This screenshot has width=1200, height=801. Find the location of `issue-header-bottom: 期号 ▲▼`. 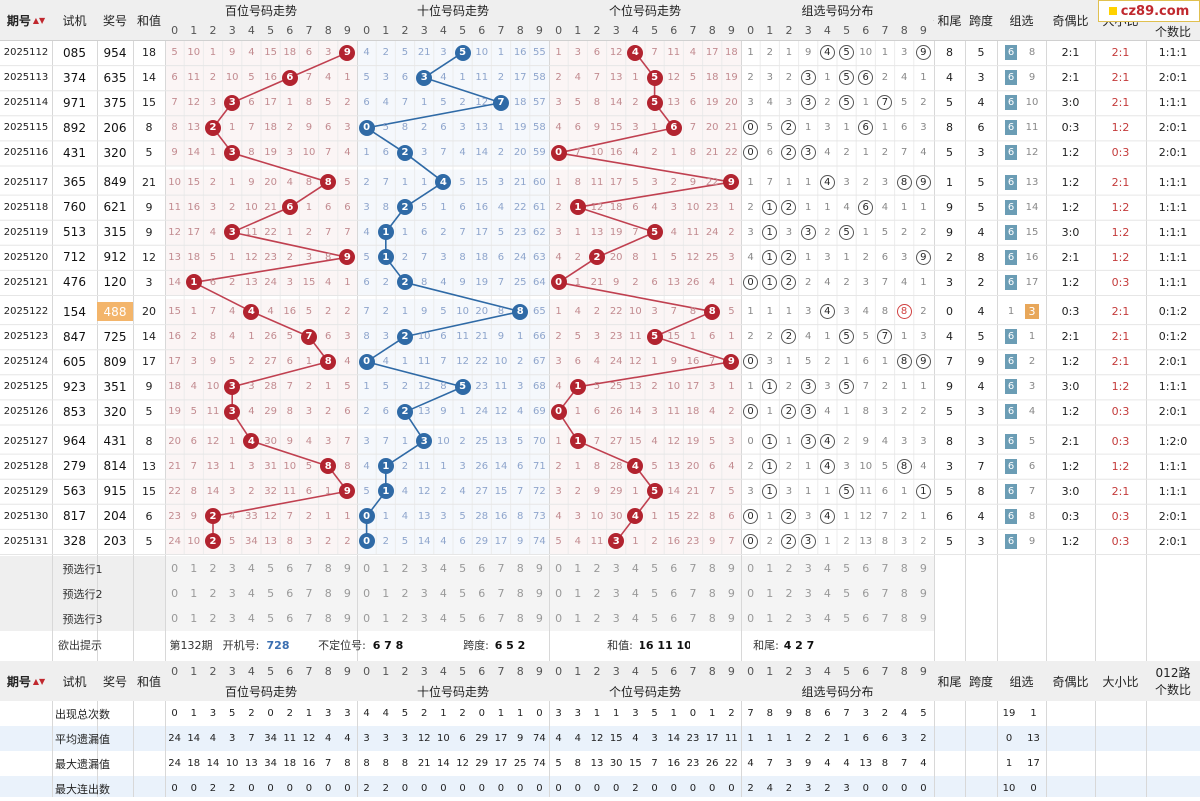

issue-header-bottom: 期号 ▲▼ is located at coordinates (26, 681).